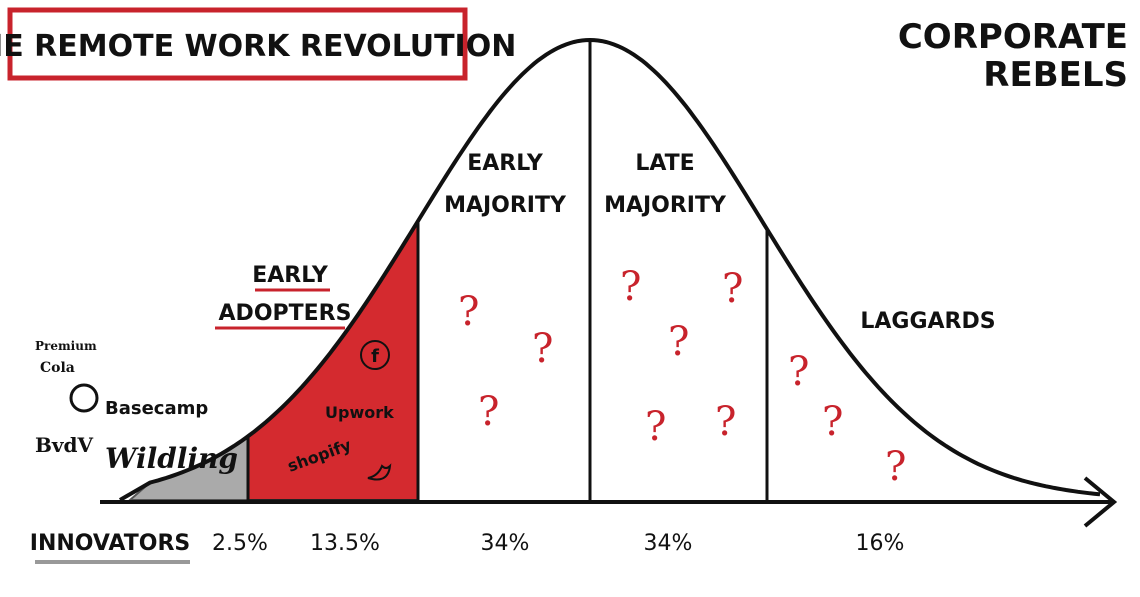  I want to click on share: 2.5%, so click(240, 543).